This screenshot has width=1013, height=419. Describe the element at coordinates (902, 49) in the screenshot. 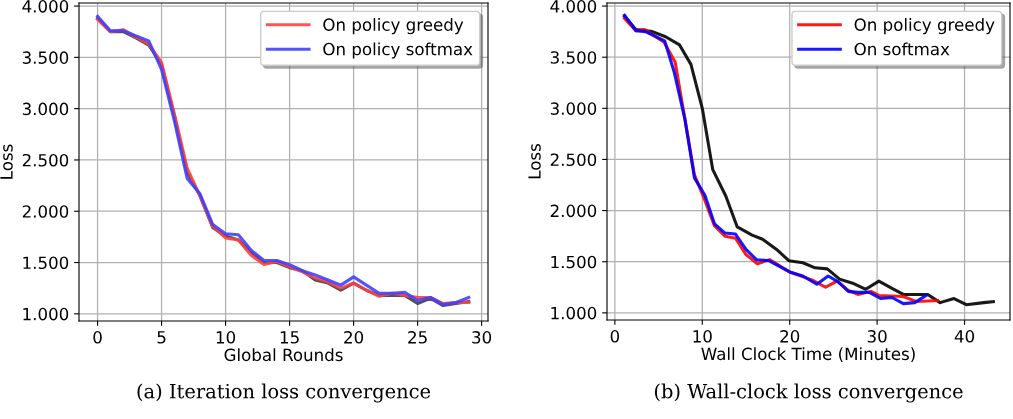

I see `legend-label: On softmax` at that location.